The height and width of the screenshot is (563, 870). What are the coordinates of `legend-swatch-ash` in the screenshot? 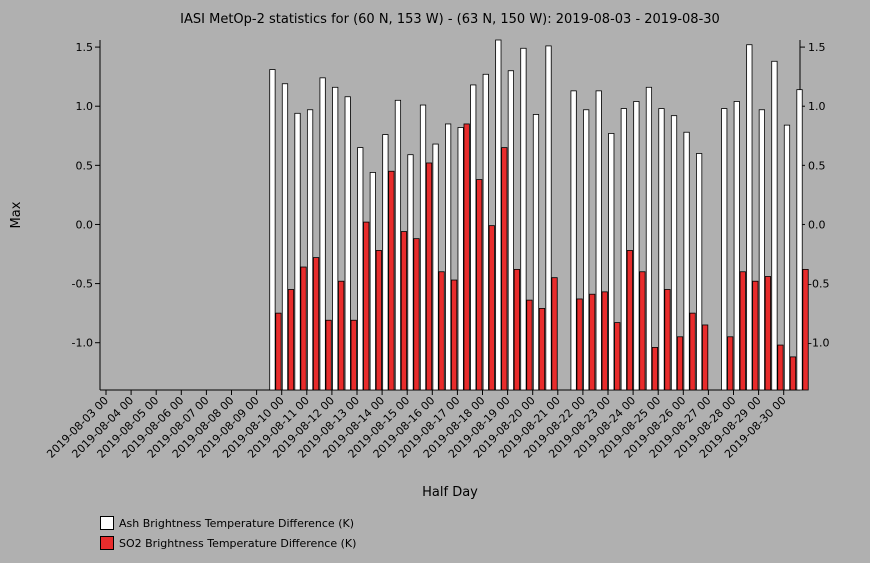 It's located at (107, 523).